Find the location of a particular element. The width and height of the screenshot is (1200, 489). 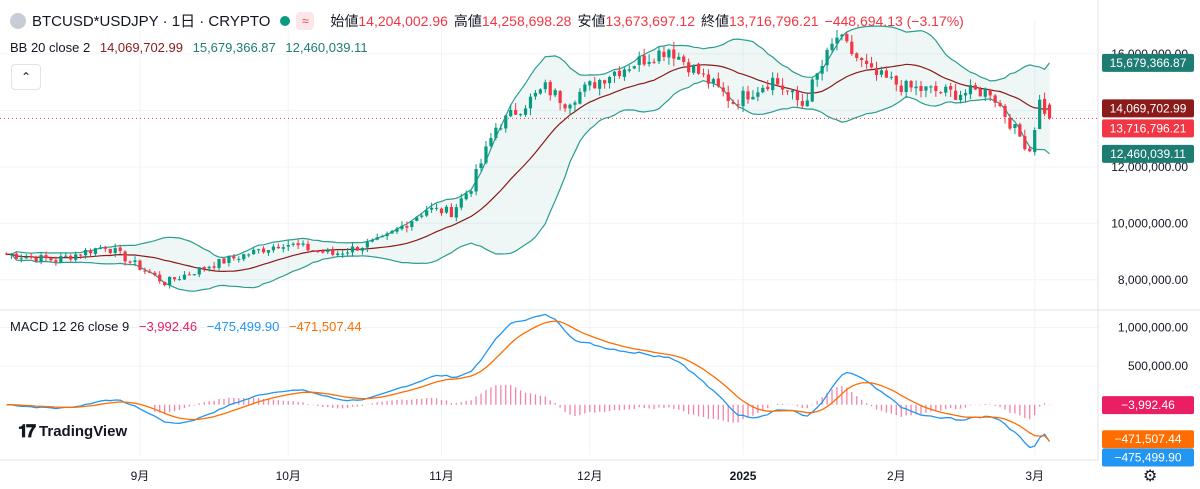

market-status-icon is located at coordinates (285, 20).